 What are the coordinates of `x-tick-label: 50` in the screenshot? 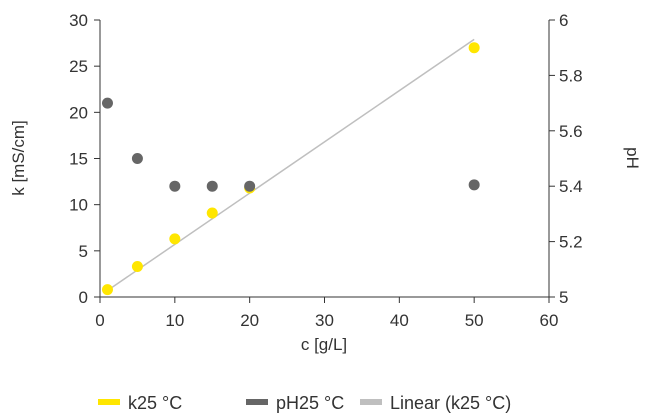 It's located at (474, 320).